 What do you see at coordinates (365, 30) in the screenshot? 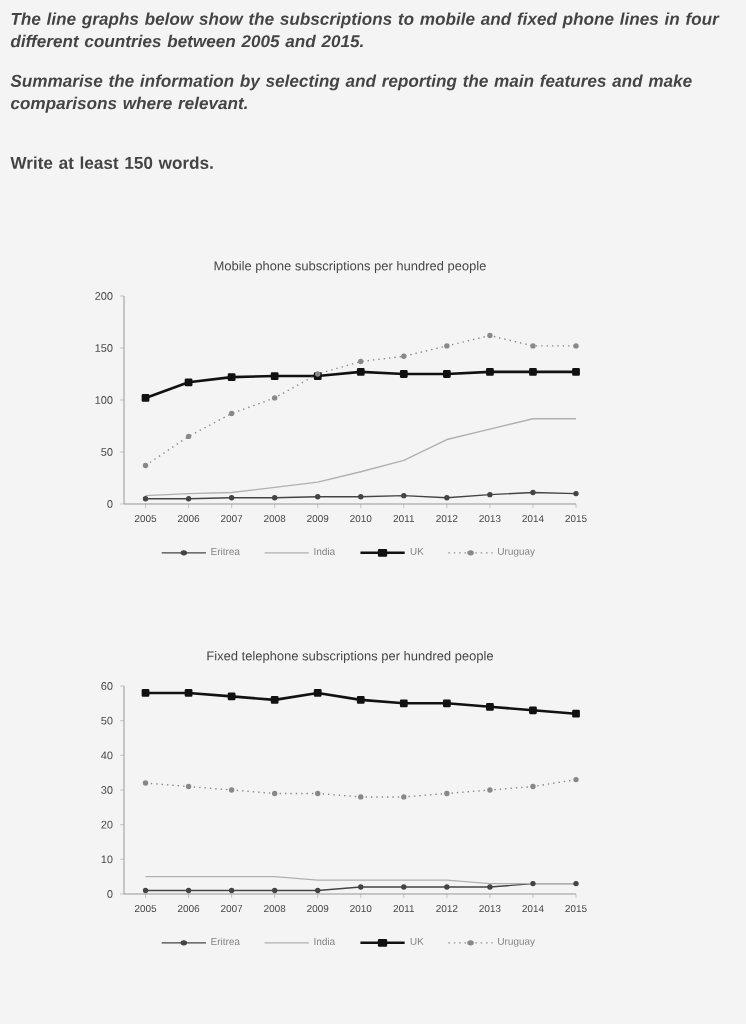
I see `text: The line graphs below show the subscriptions to mobile and fixed phone lines in four different countries between 2005 and 2015.` at bounding box center [365, 30].